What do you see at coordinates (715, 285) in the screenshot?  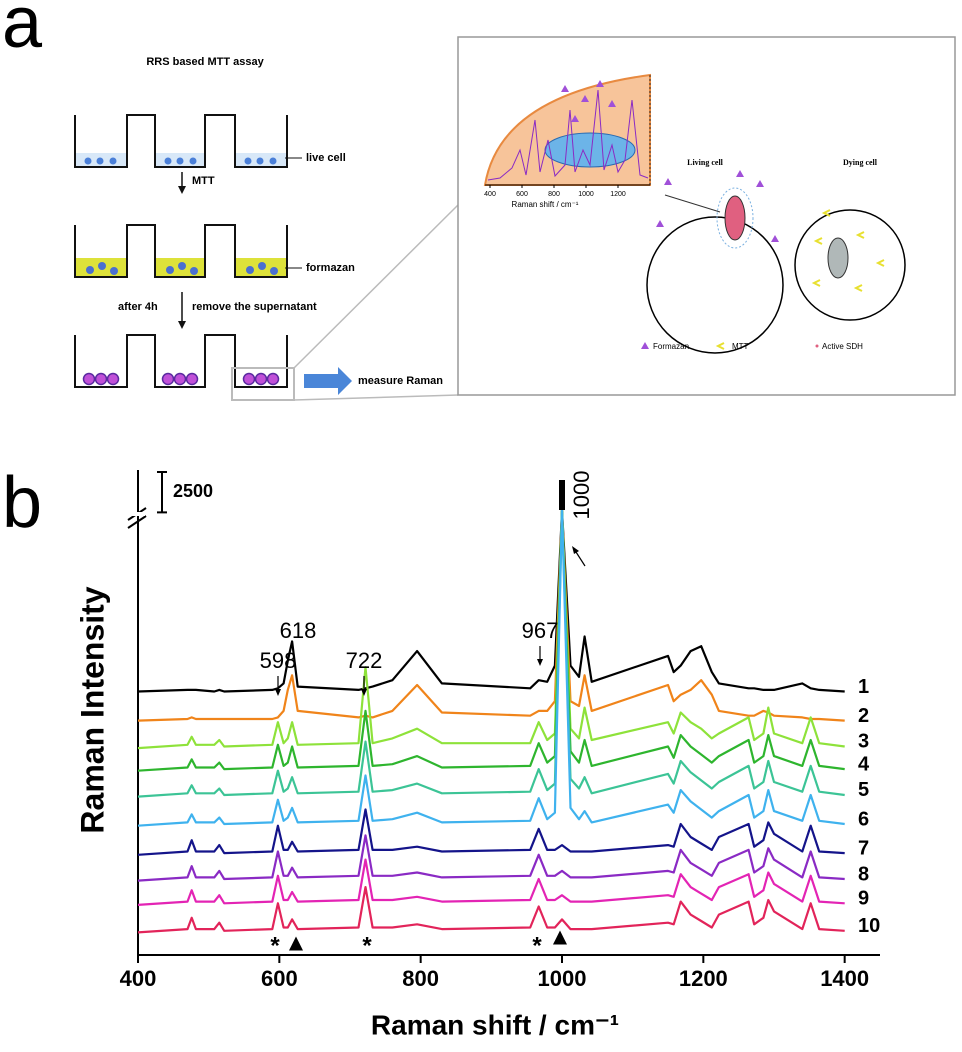 I see `living-cell` at bounding box center [715, 285].